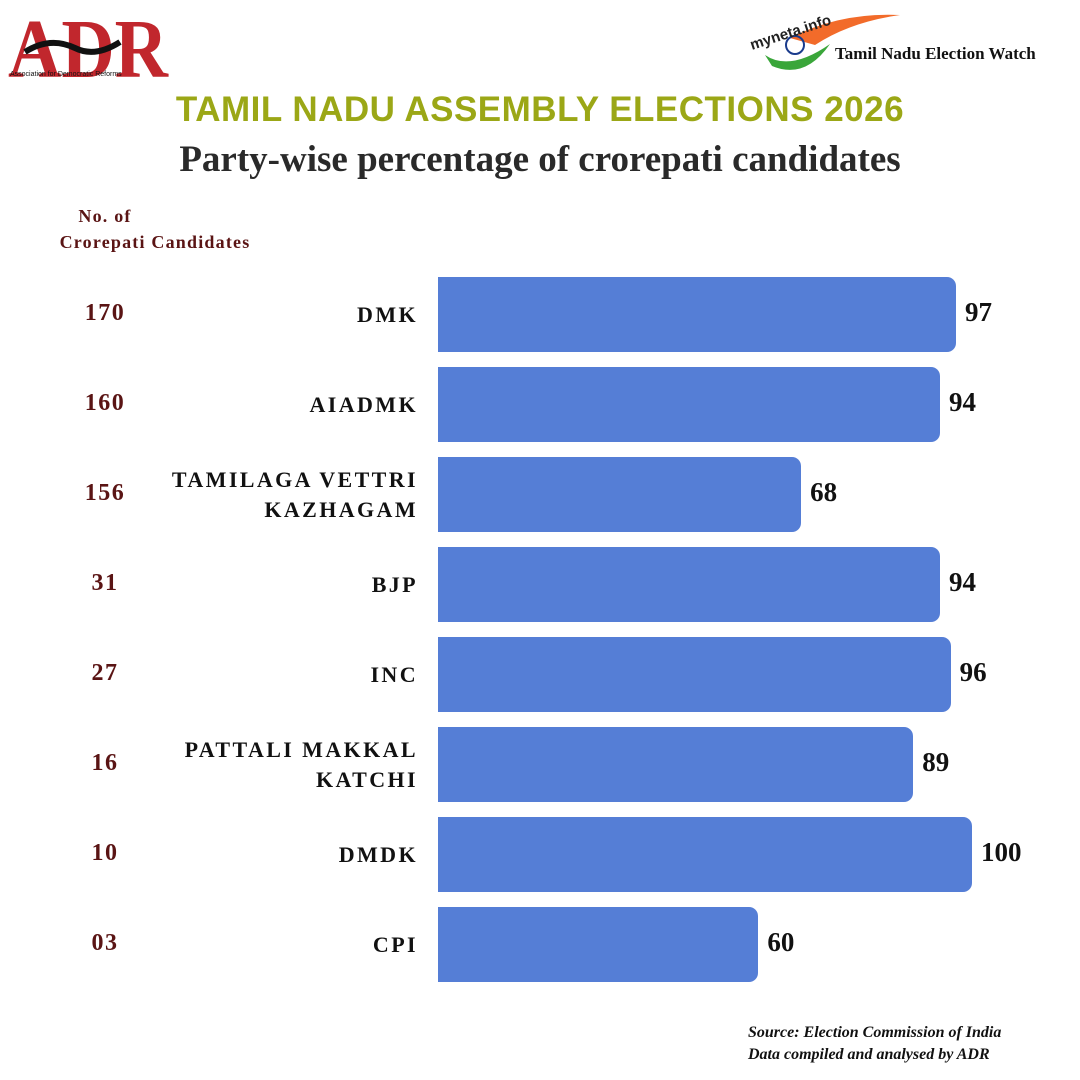 This screenshot has height=1080, width=1080. I want to click on source: Source: Election Commission of India, so click(875, 1032).